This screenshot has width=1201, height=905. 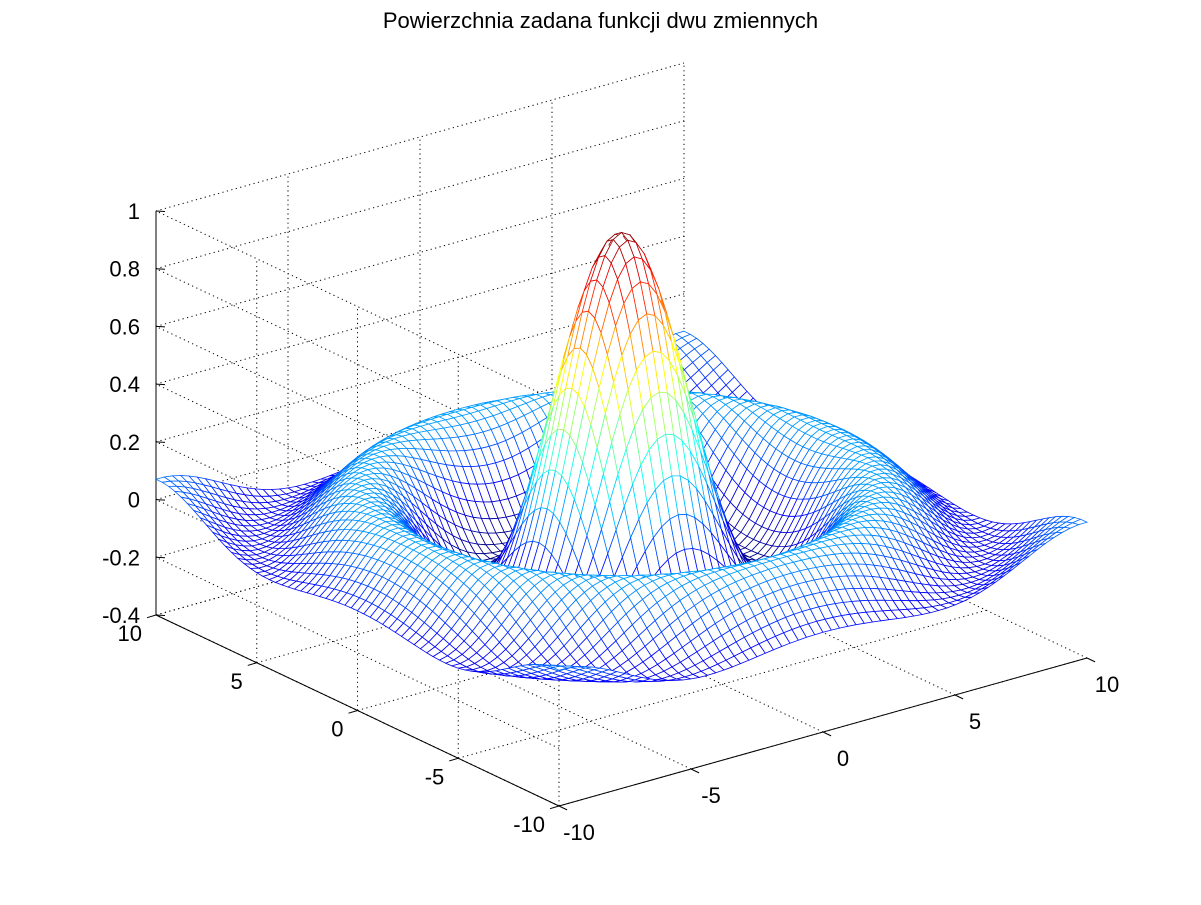 What do you see at coordinates (124, 442) in the screenshot?
I see `z-tick-label: 0.2` at bounding box center [124, 442].